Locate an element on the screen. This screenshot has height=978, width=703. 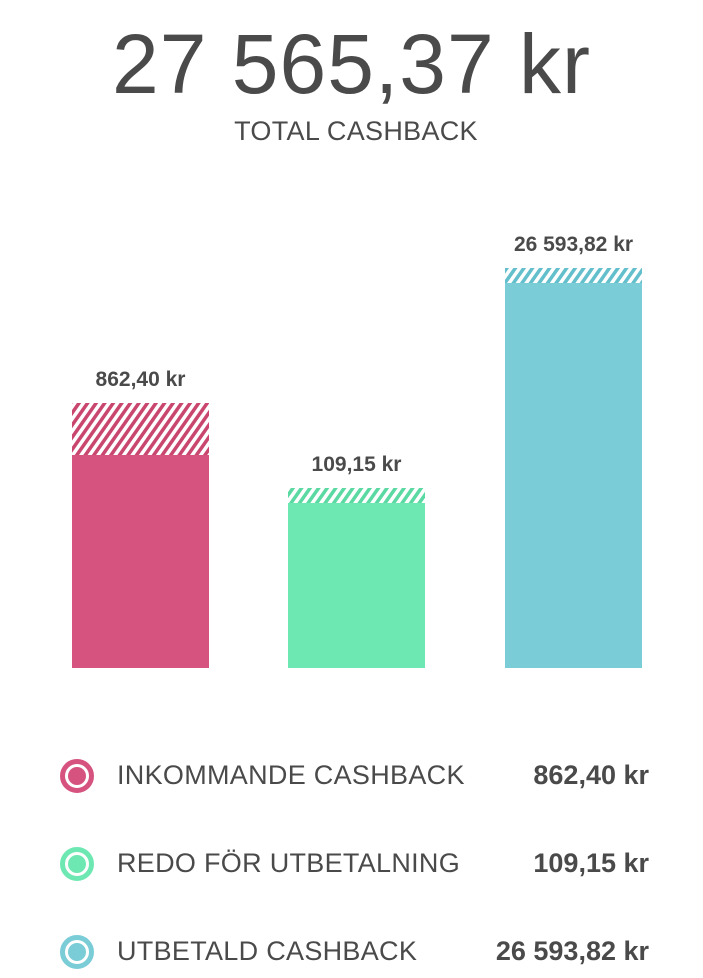
bar-value-label-1: 109,15 kr is located at coordinates (357, 464).